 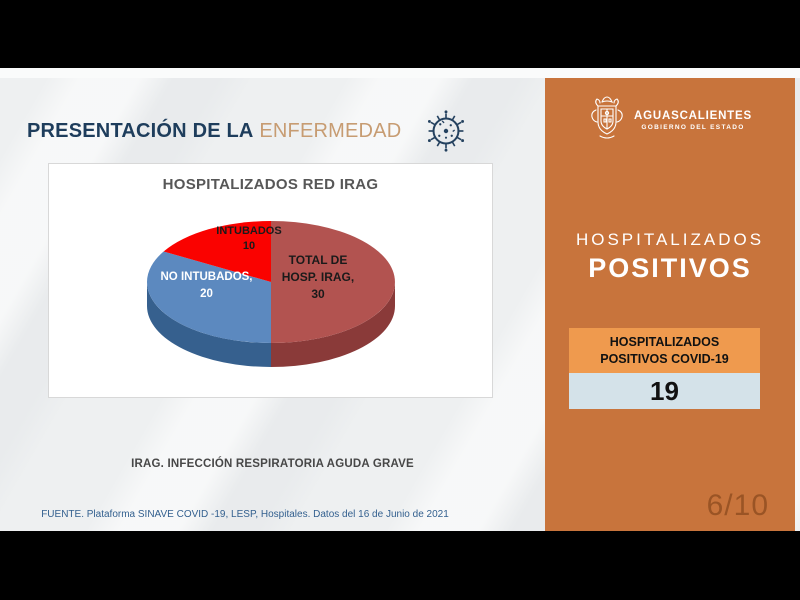 What do you see at coordinates (249, 239) in the screenshot?
I see `pie-label-intubados: INTUBADOS 10` at bounding box center [249, 239].